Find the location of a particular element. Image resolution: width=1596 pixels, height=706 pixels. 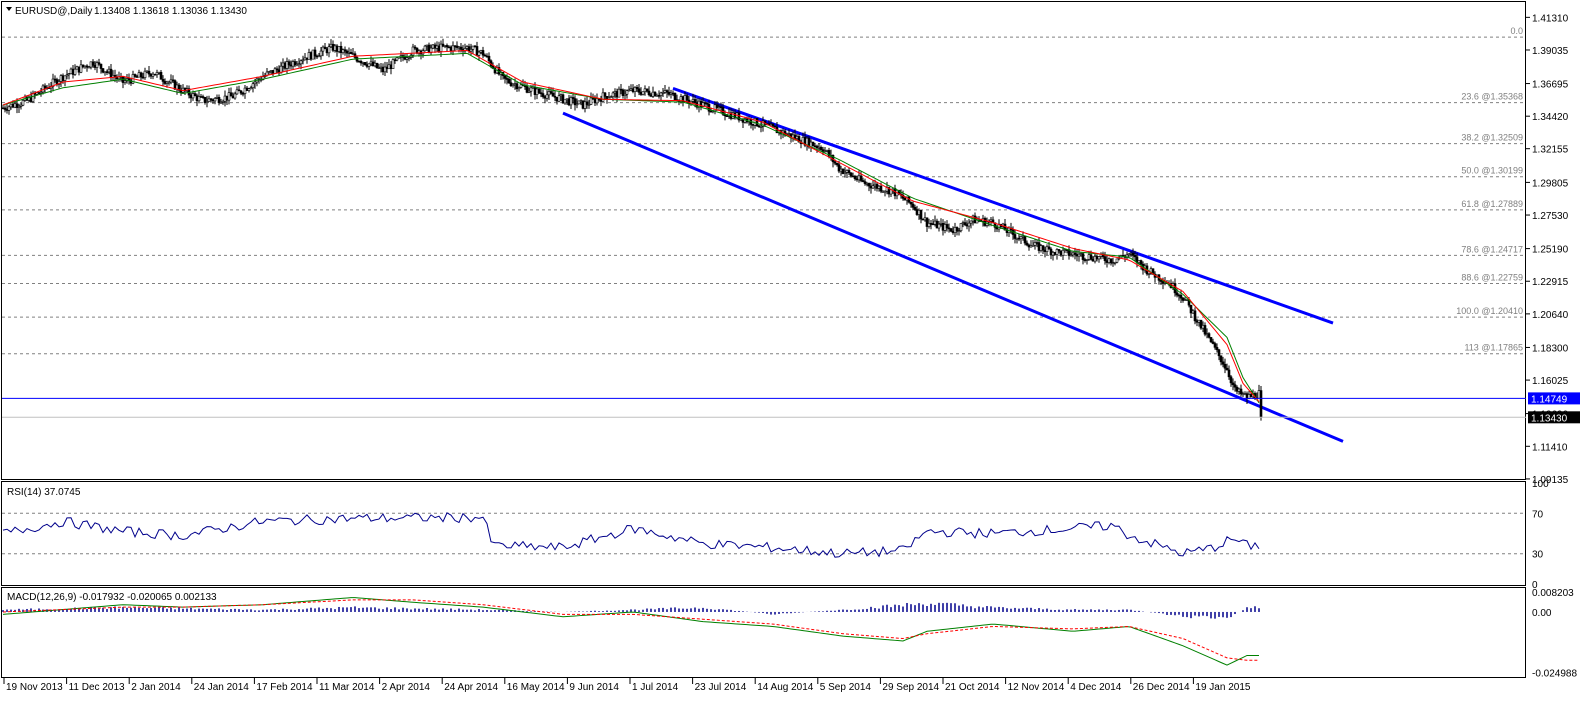

macd-scale-label: 0.00 is located at coordinates (1542, 613).